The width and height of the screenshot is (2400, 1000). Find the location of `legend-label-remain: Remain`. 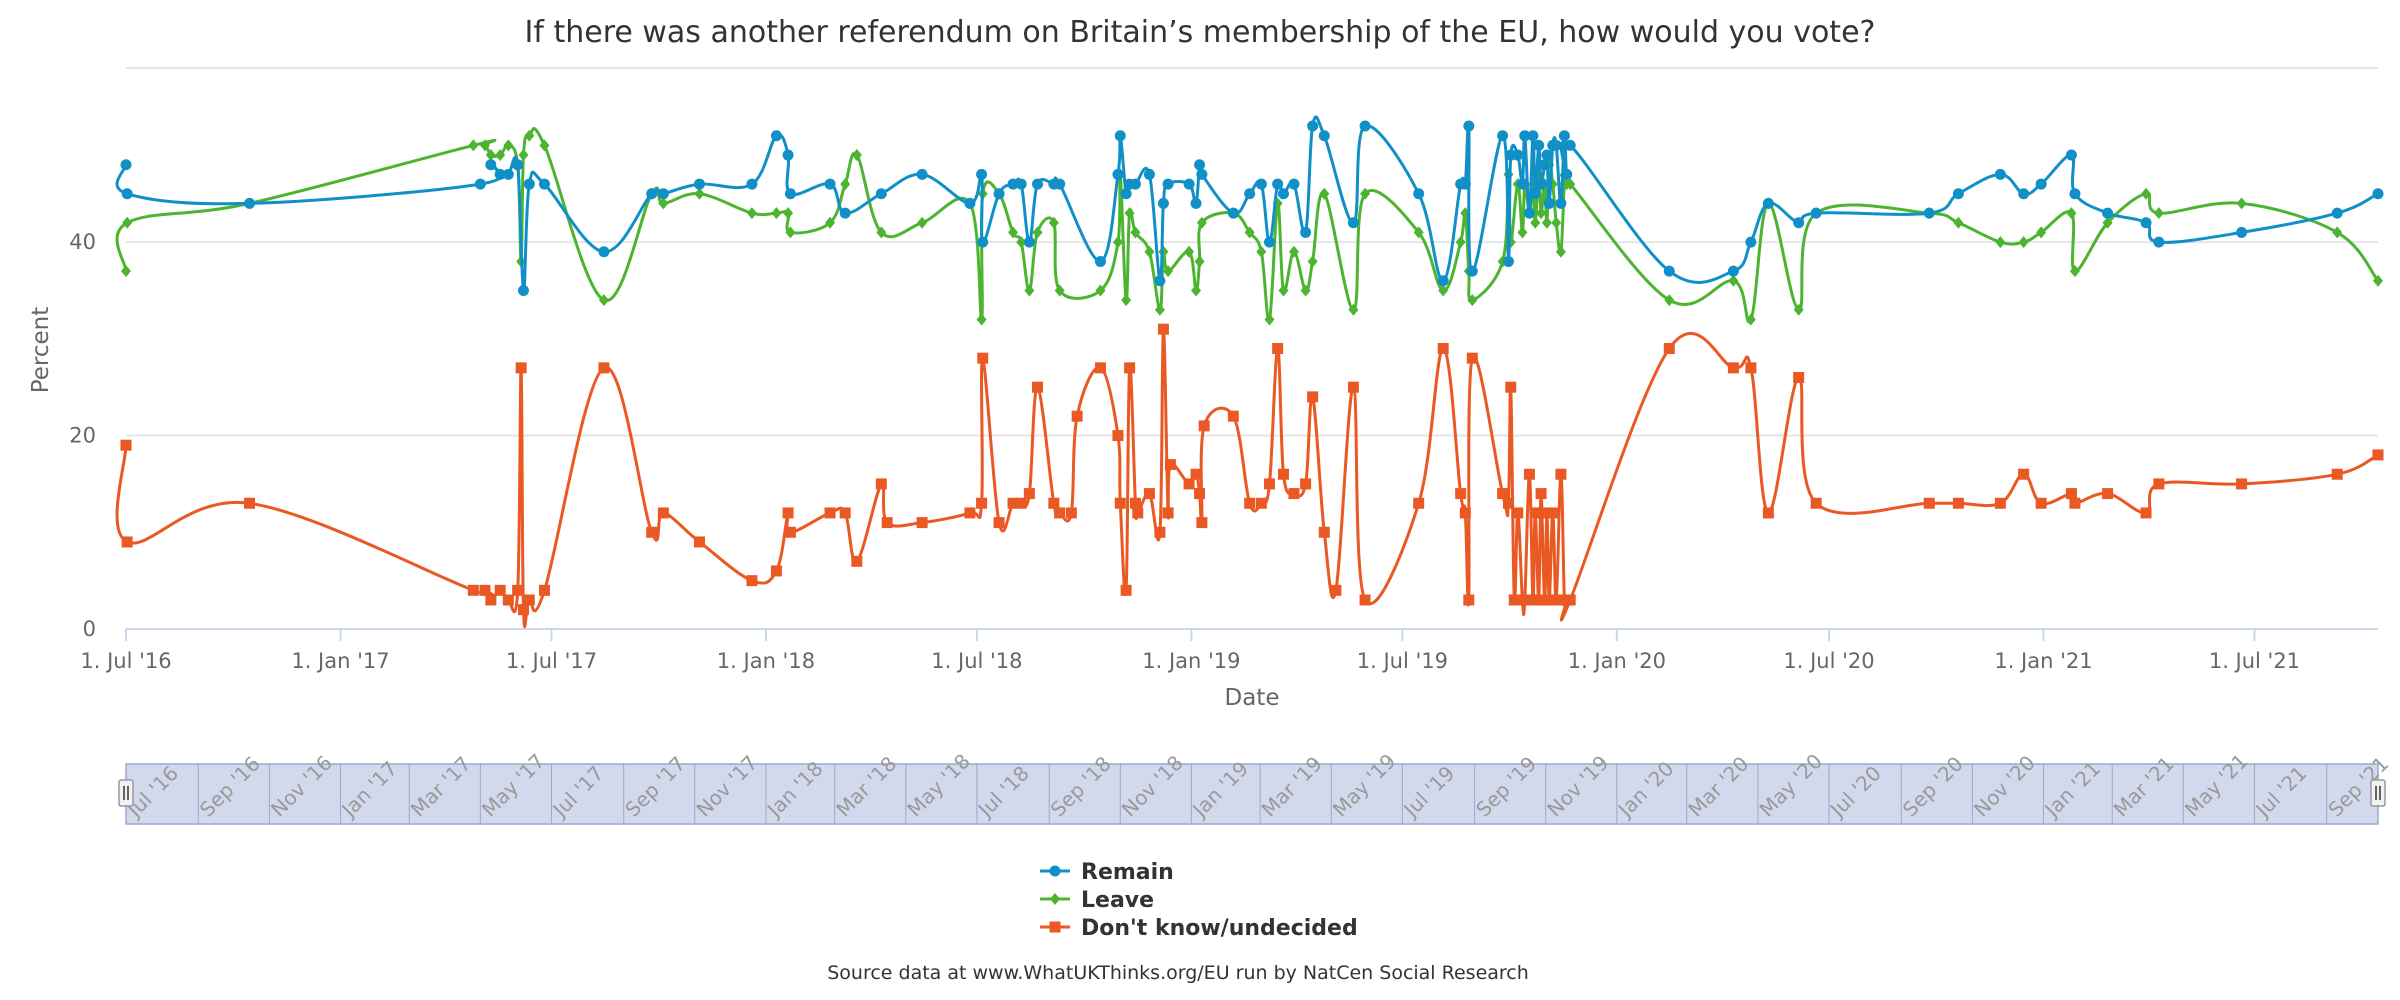

legend-label-remain: Remain is located at coordinates (1127, 872).